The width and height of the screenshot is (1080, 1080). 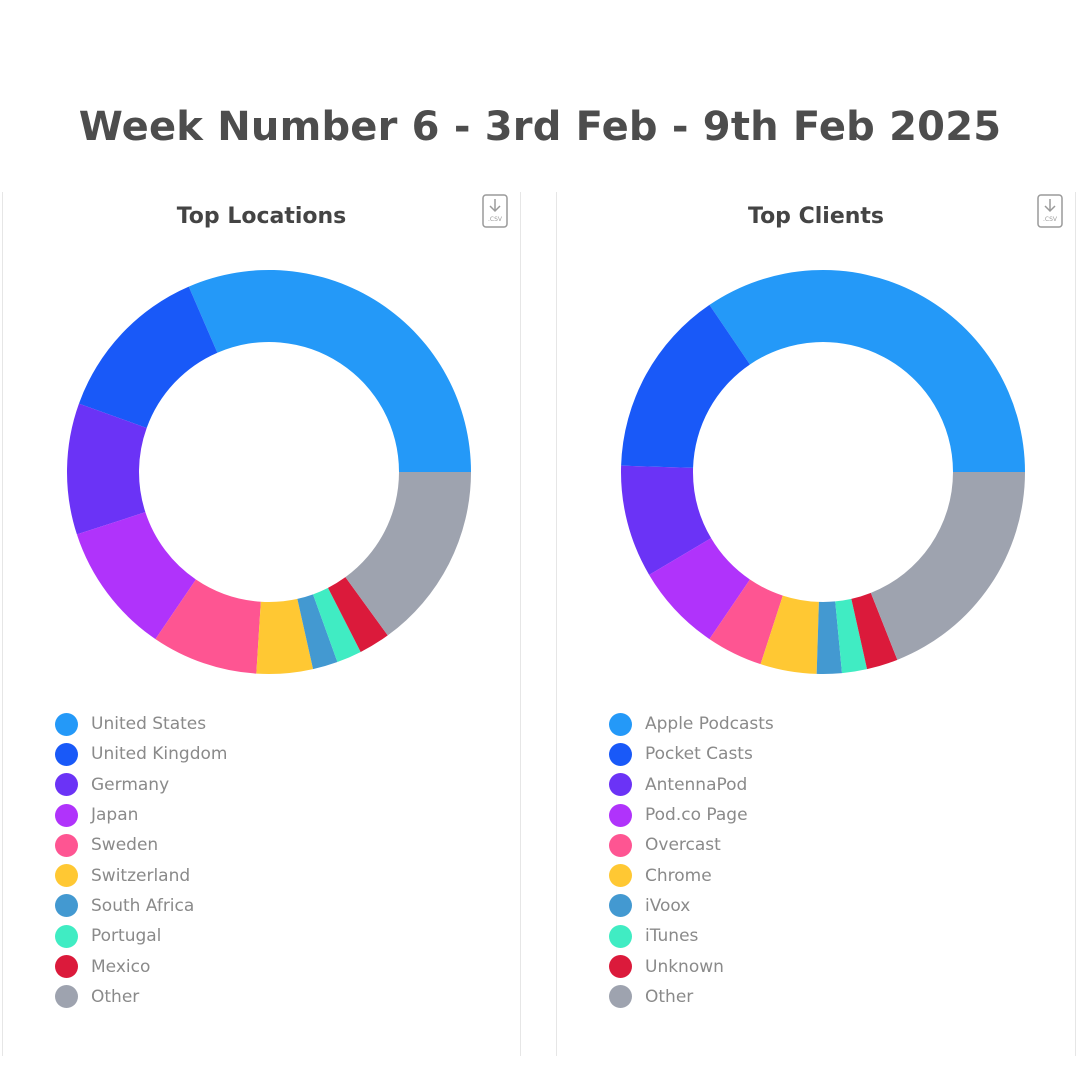 What do you see at coordinates (141, 815) in the screenshot?
I see `legend-item-japan: Japan` at bounding box center [141, 815].